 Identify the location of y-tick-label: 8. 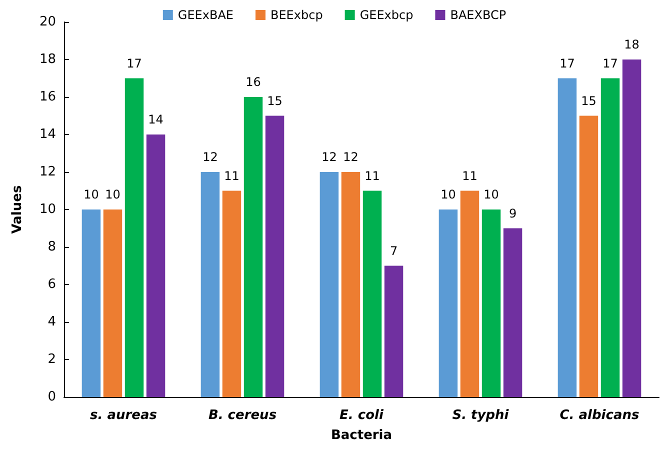
(52, 247).